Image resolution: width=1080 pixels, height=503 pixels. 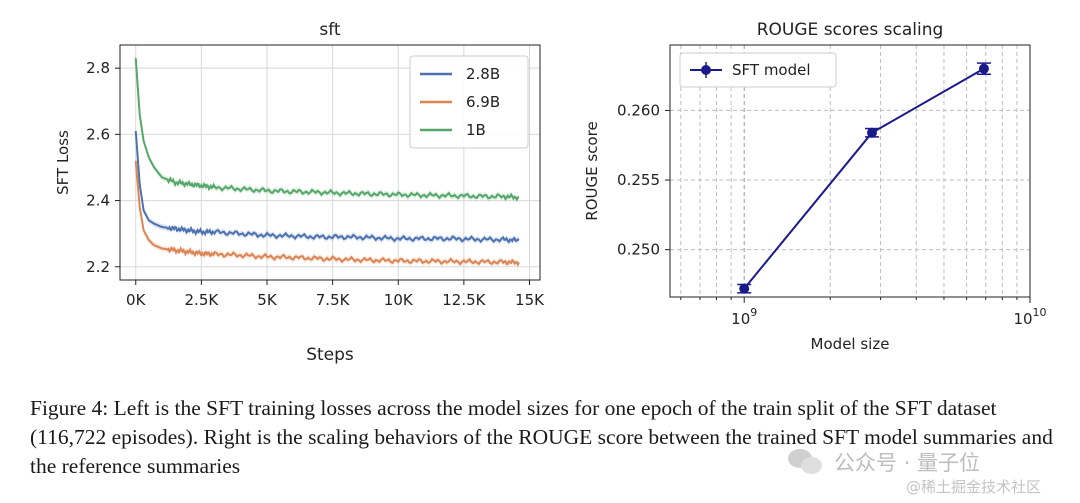 I want to click on y-tick-label: 0.255, so click(x=638, y=180).